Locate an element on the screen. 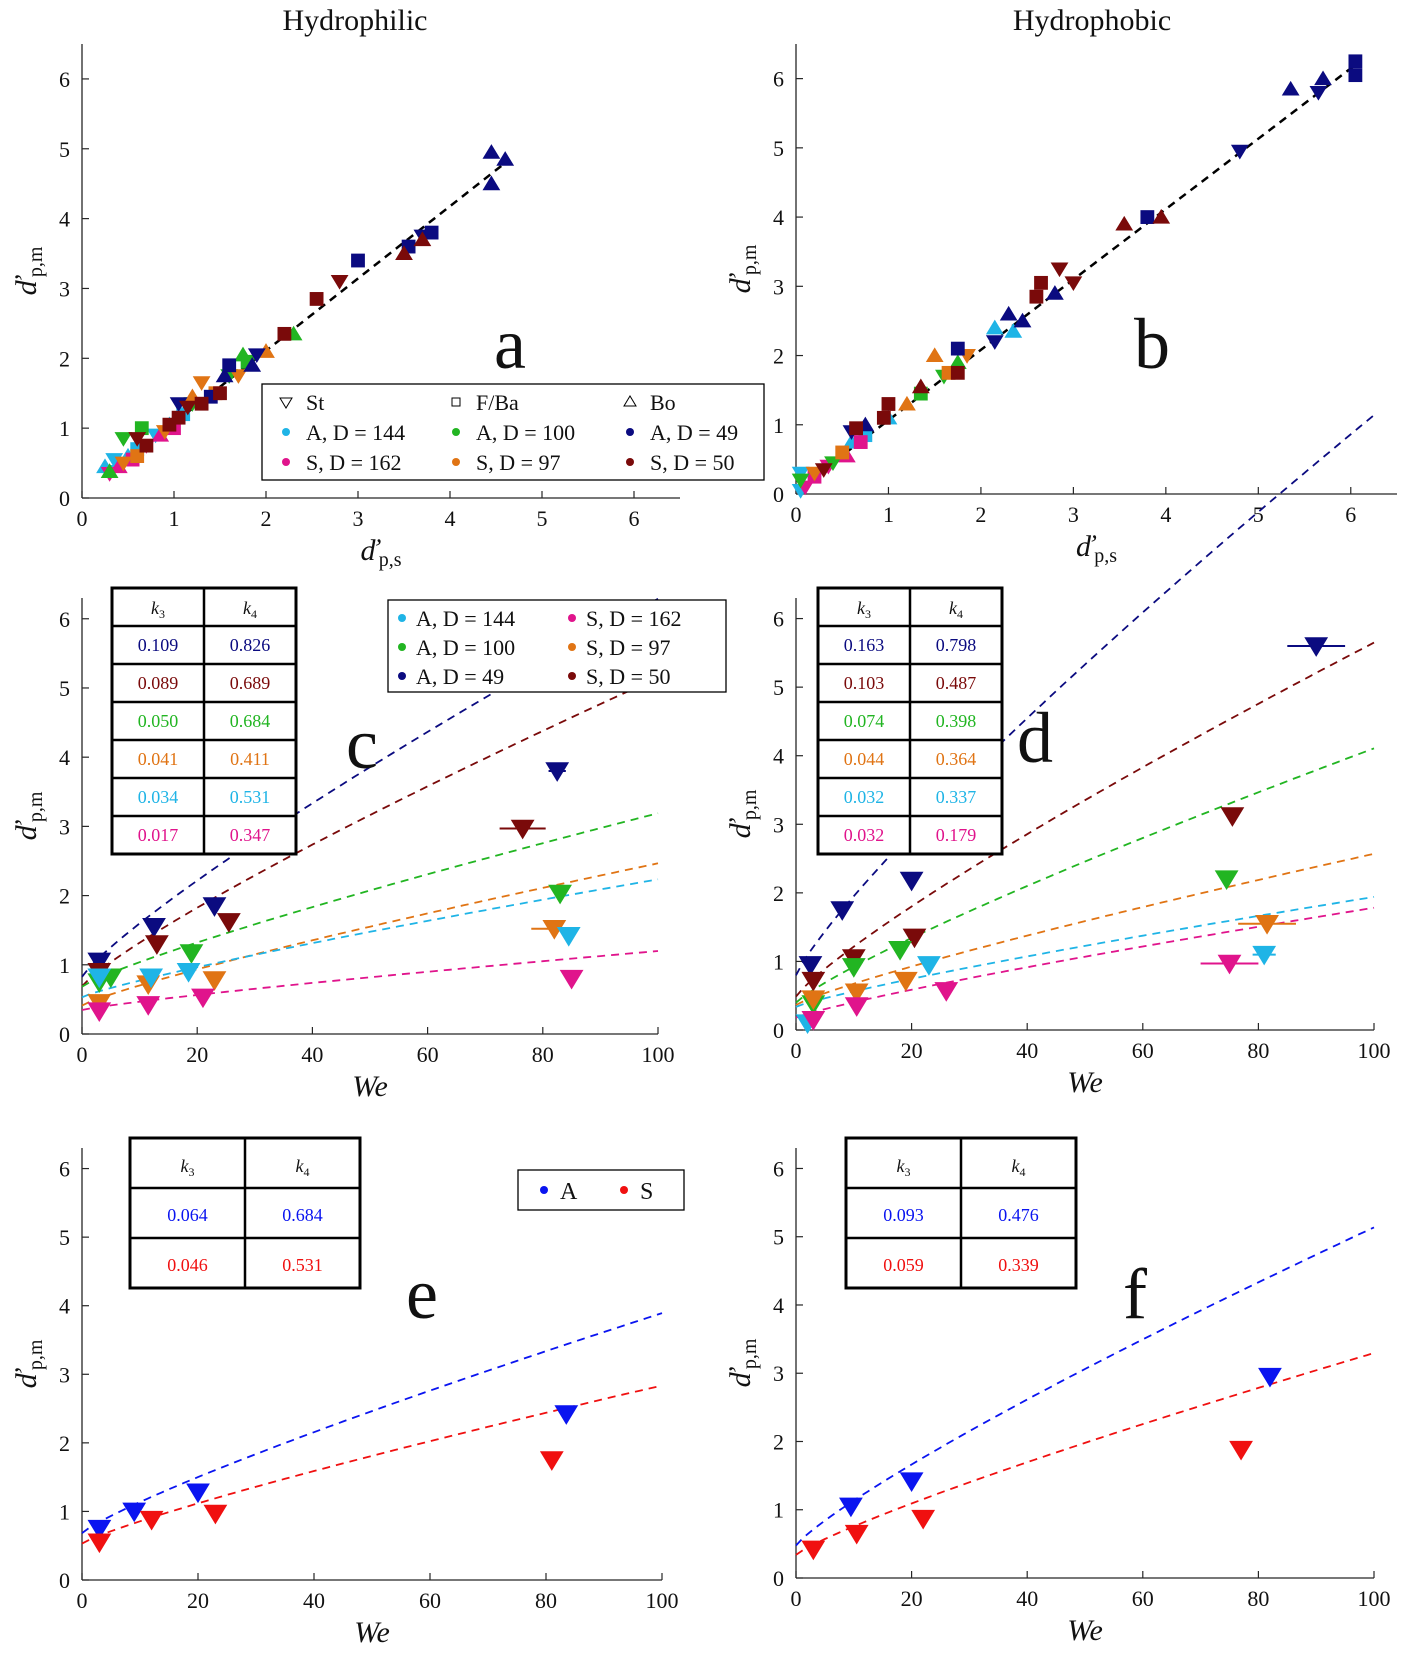 The width and height of the screenshot is (1428, 1656). legend-dot-S162 is located at coordinates (572, 618).